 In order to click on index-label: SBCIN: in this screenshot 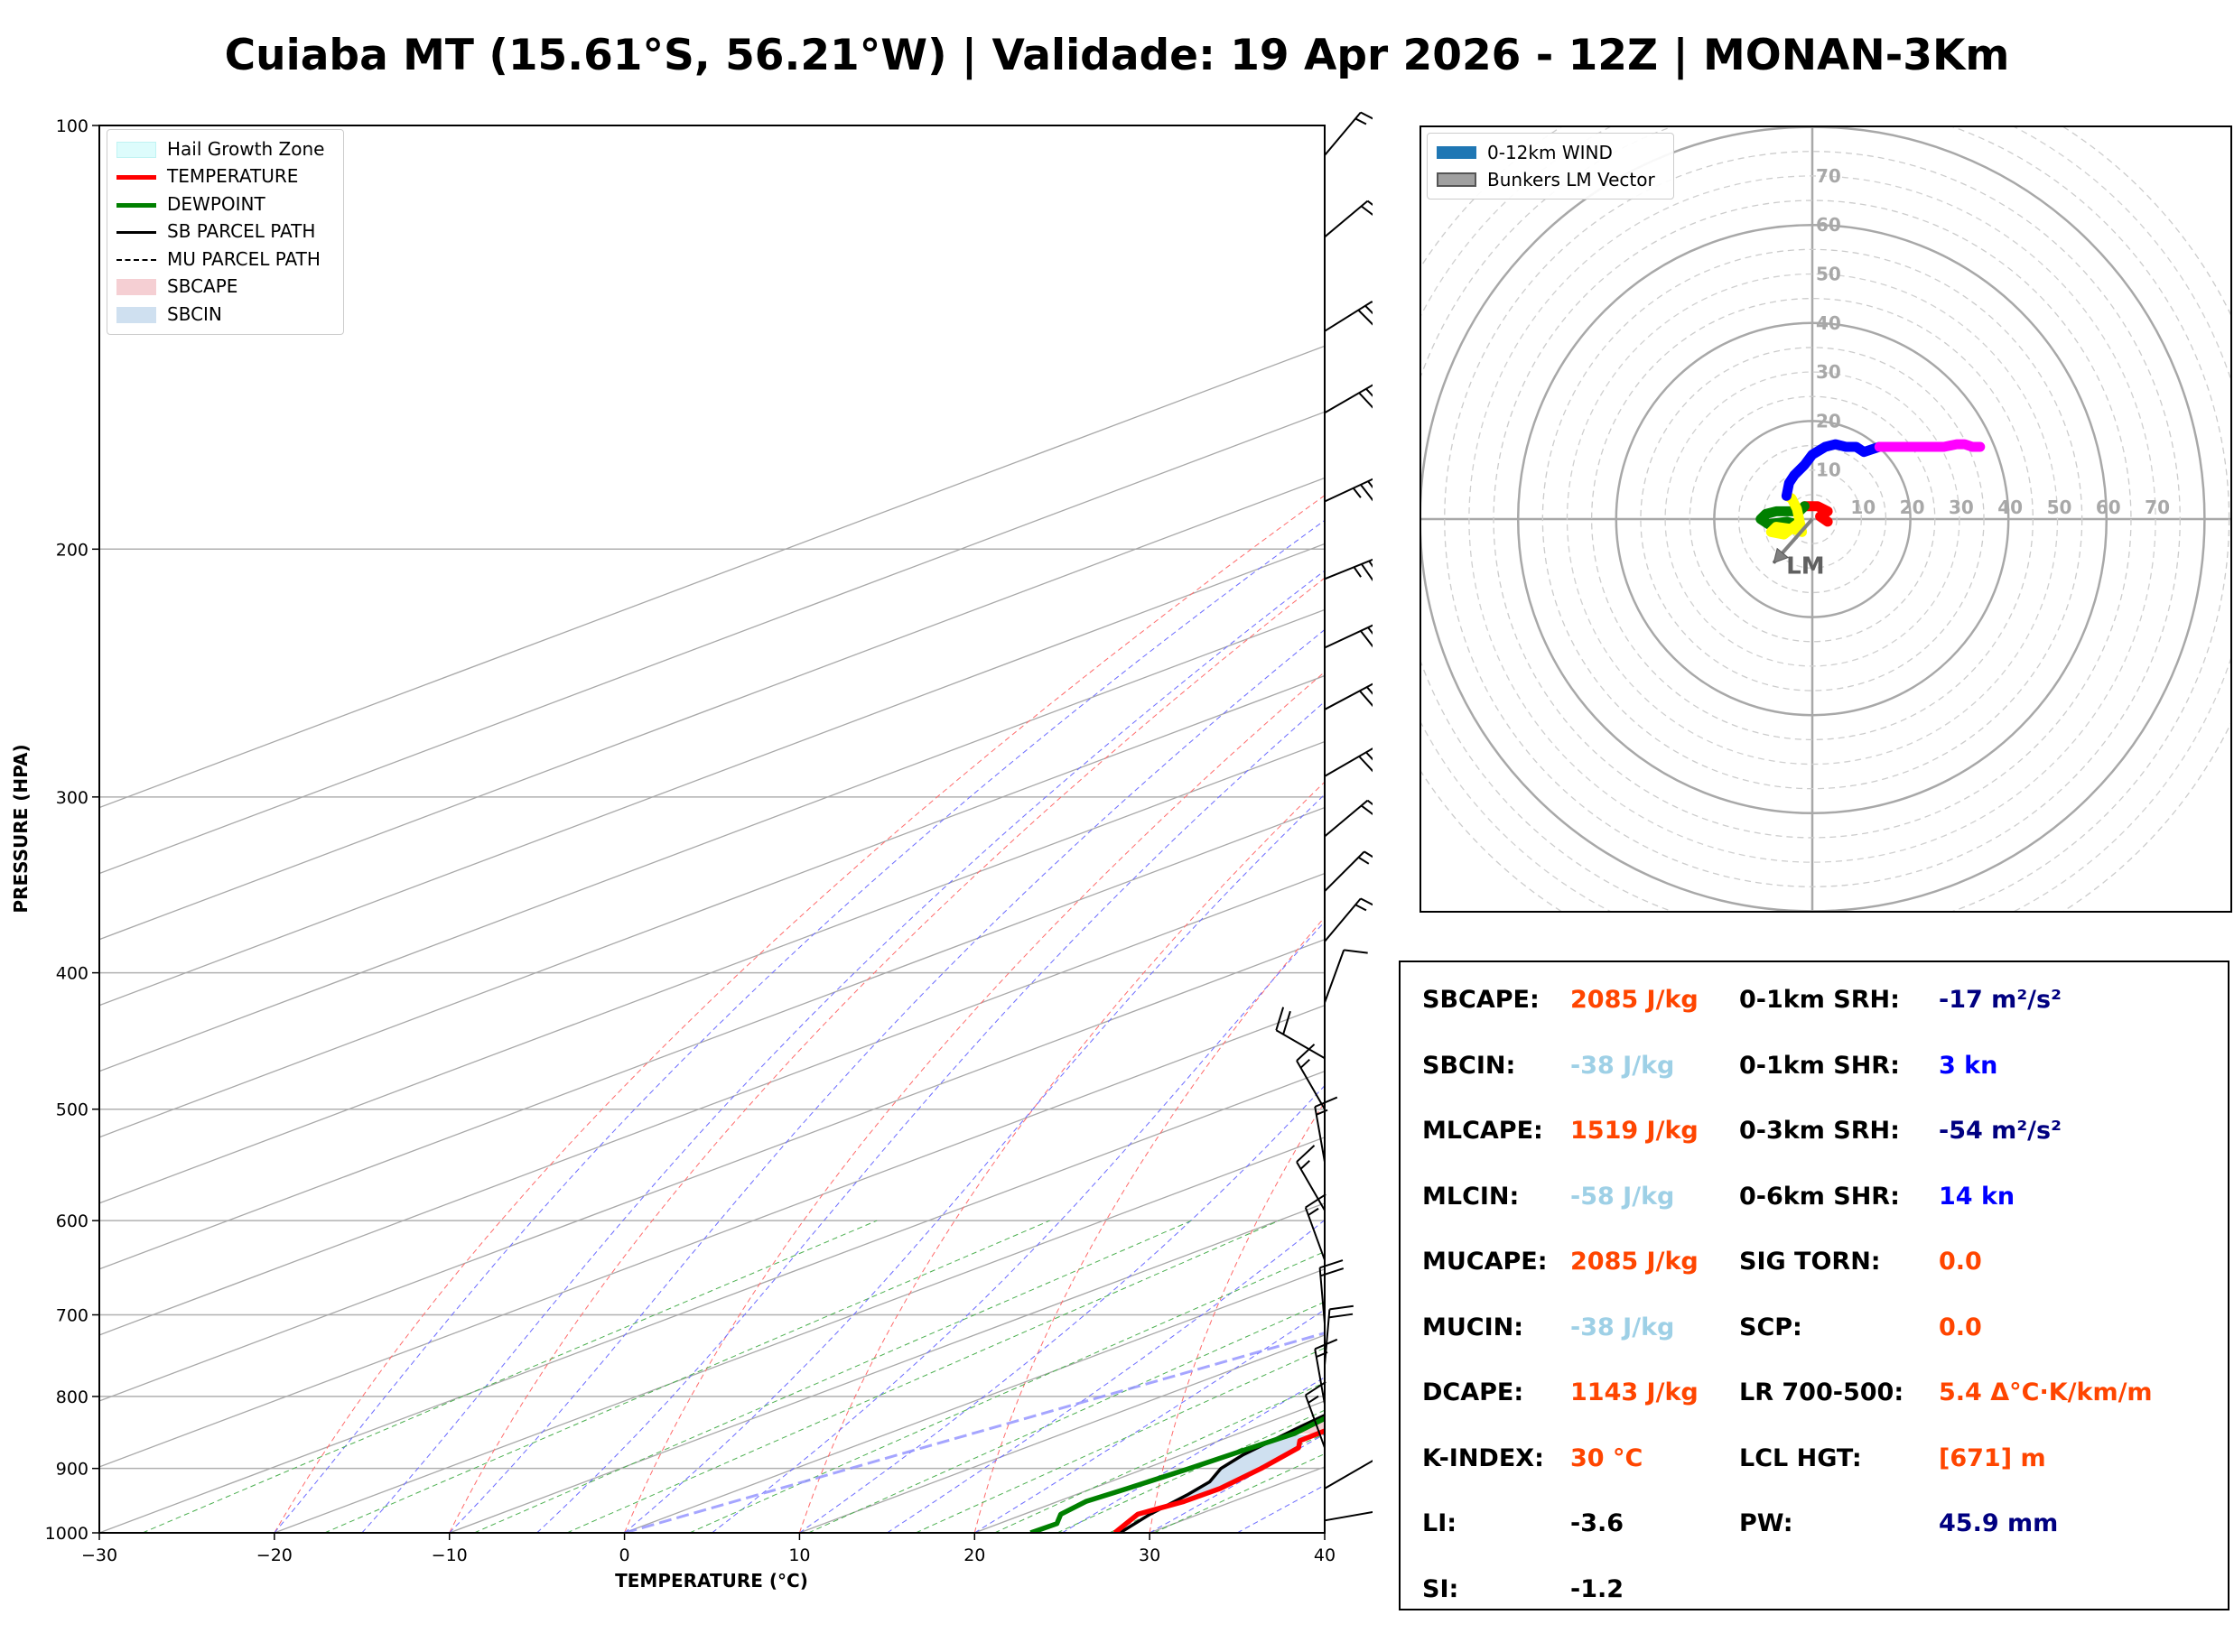, I will do `click(1469, 1065)`.